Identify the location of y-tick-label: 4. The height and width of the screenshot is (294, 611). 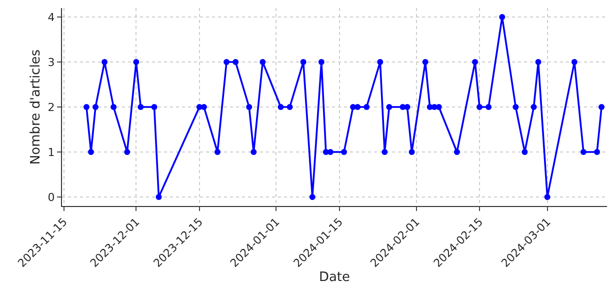
(51, 17).